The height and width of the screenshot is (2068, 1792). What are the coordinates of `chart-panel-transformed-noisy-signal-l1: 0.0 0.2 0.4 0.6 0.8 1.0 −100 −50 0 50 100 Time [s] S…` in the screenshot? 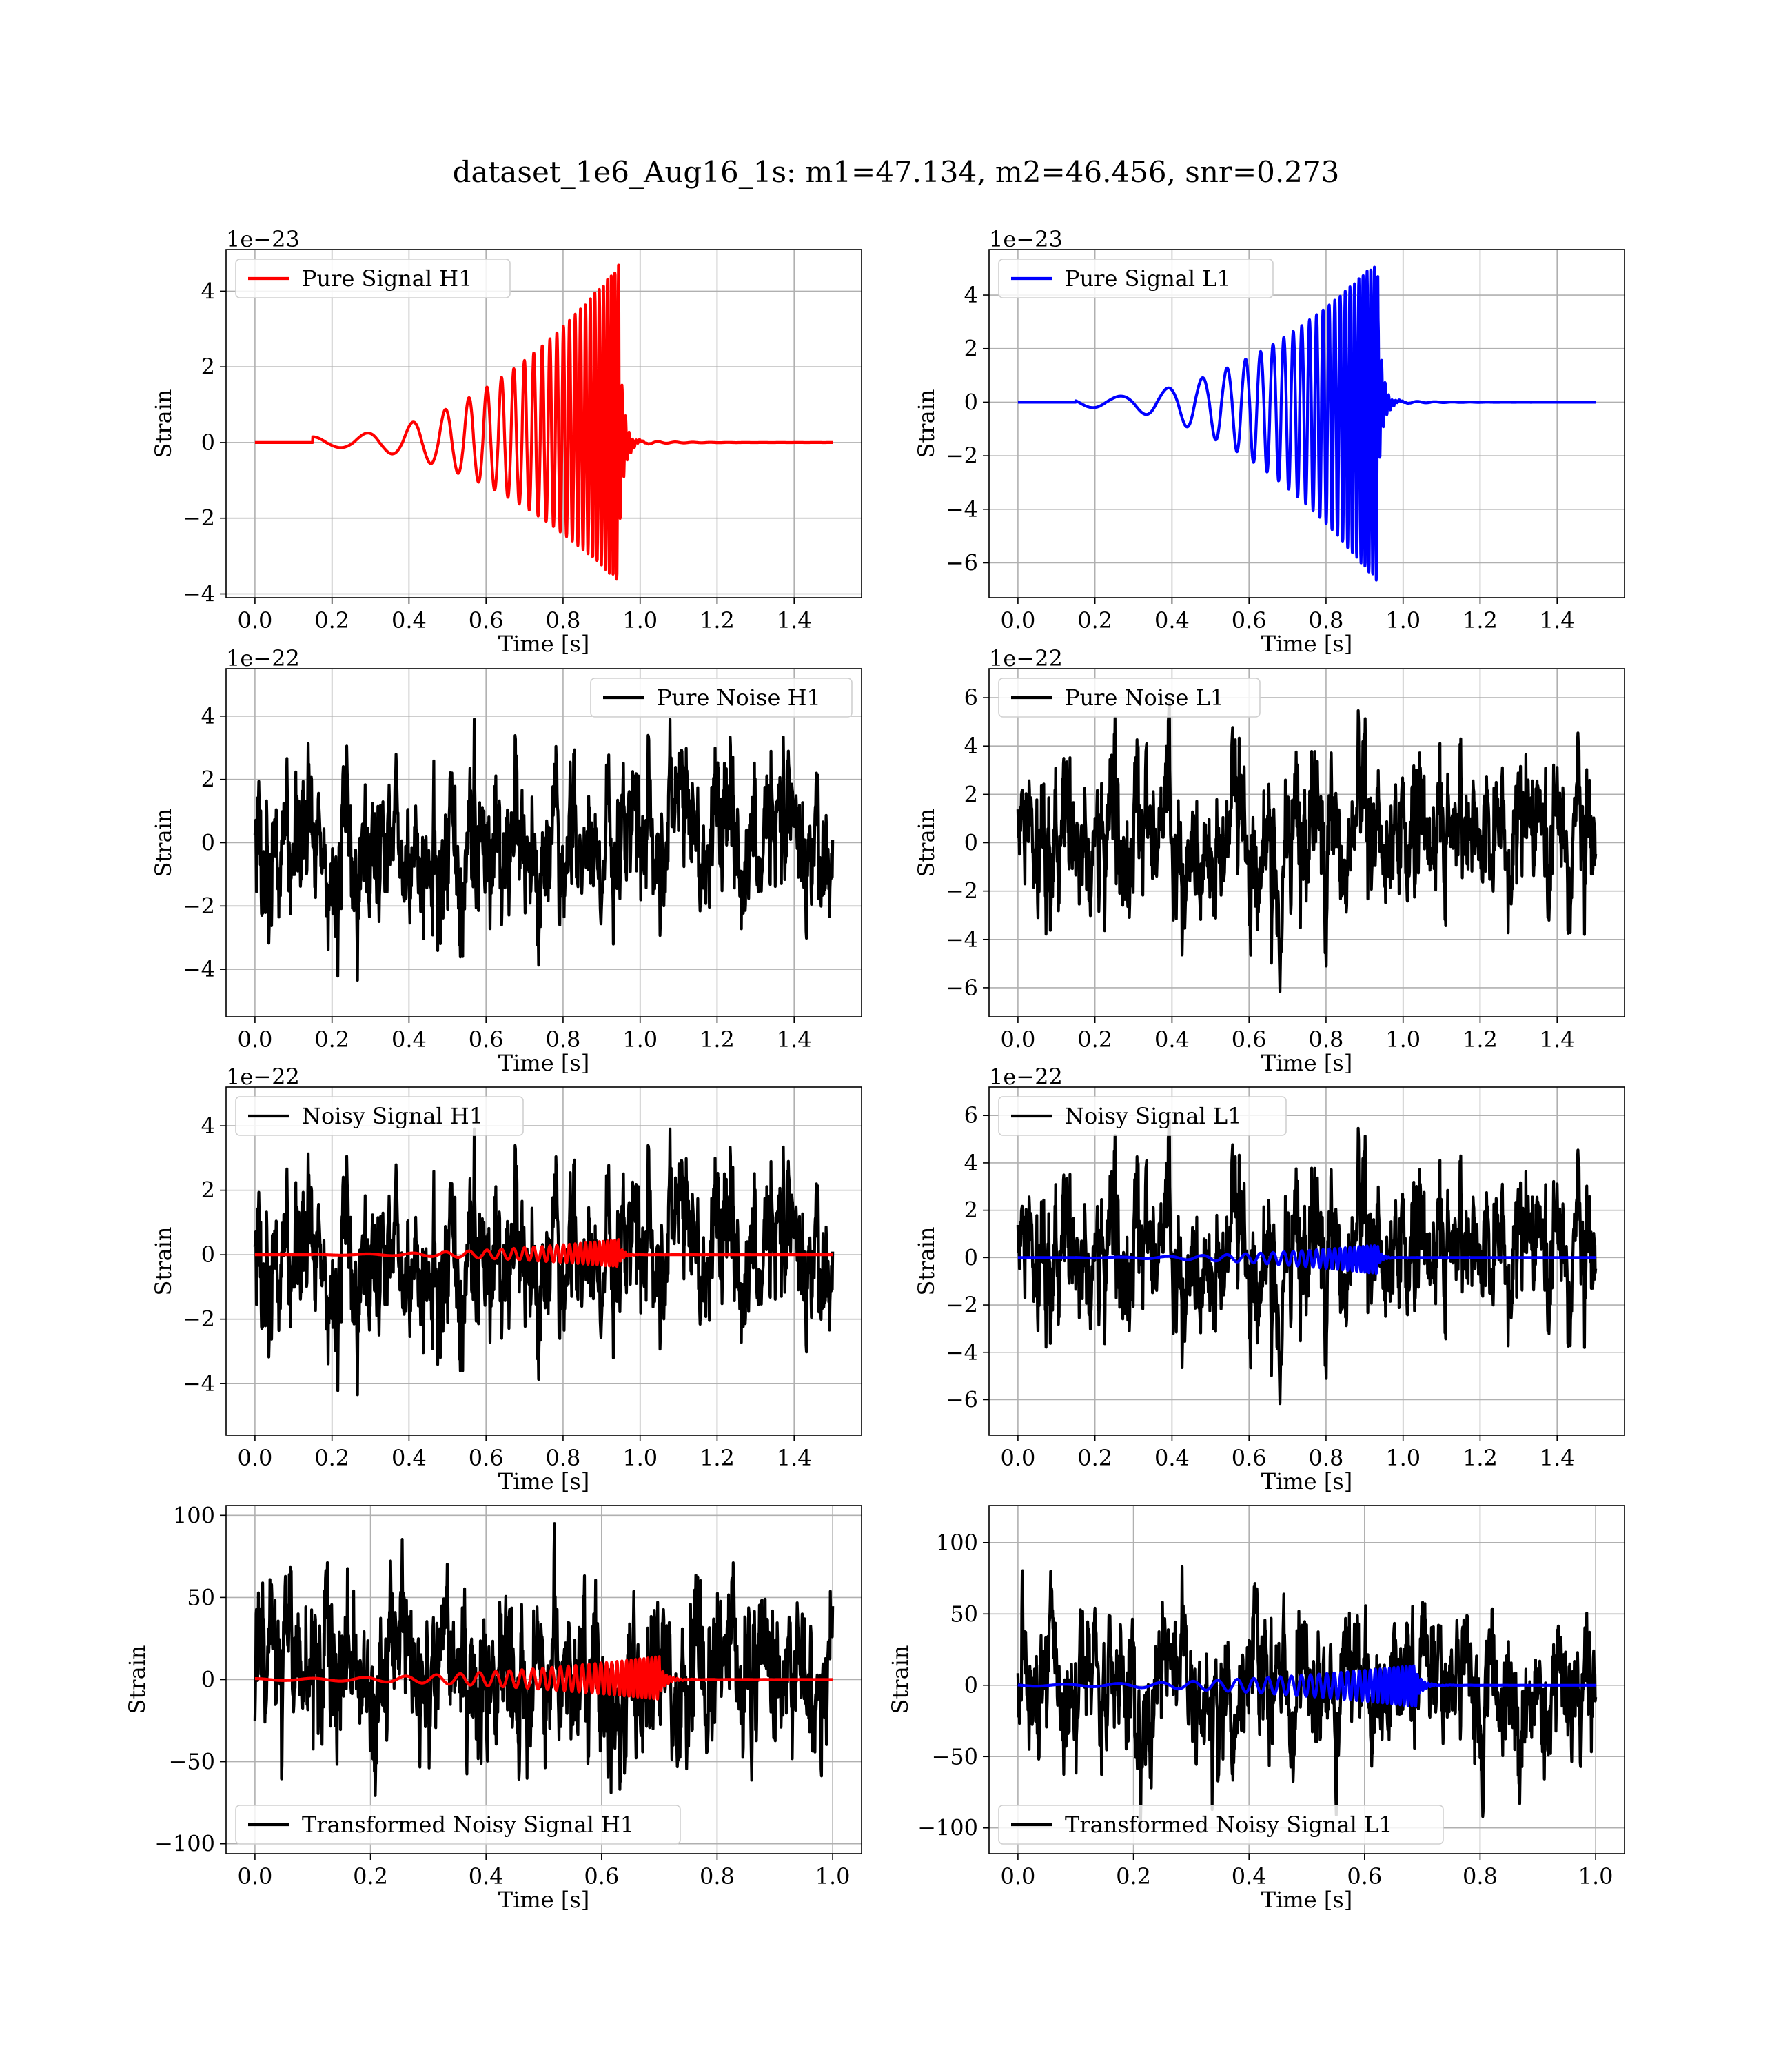 It's located at (1256, 1709).